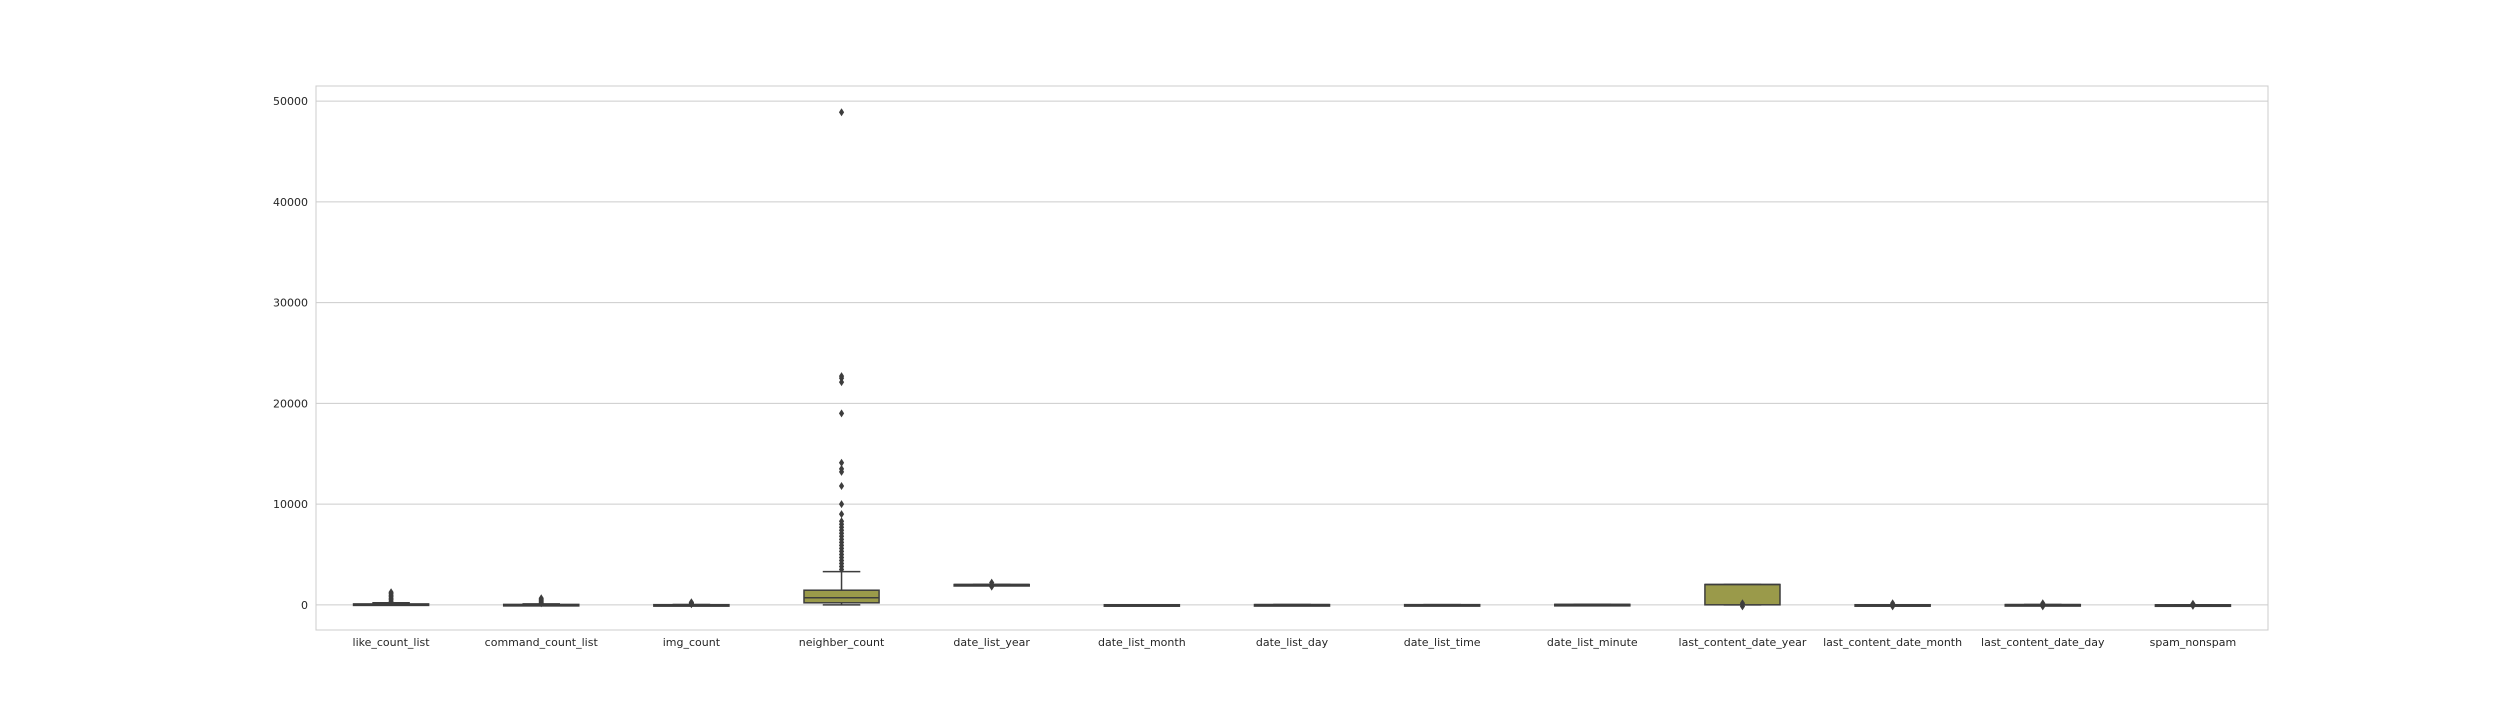 This screenshot has height=720, width=2520. I want to click on box-last_content_date_day, so click(2043, 605).